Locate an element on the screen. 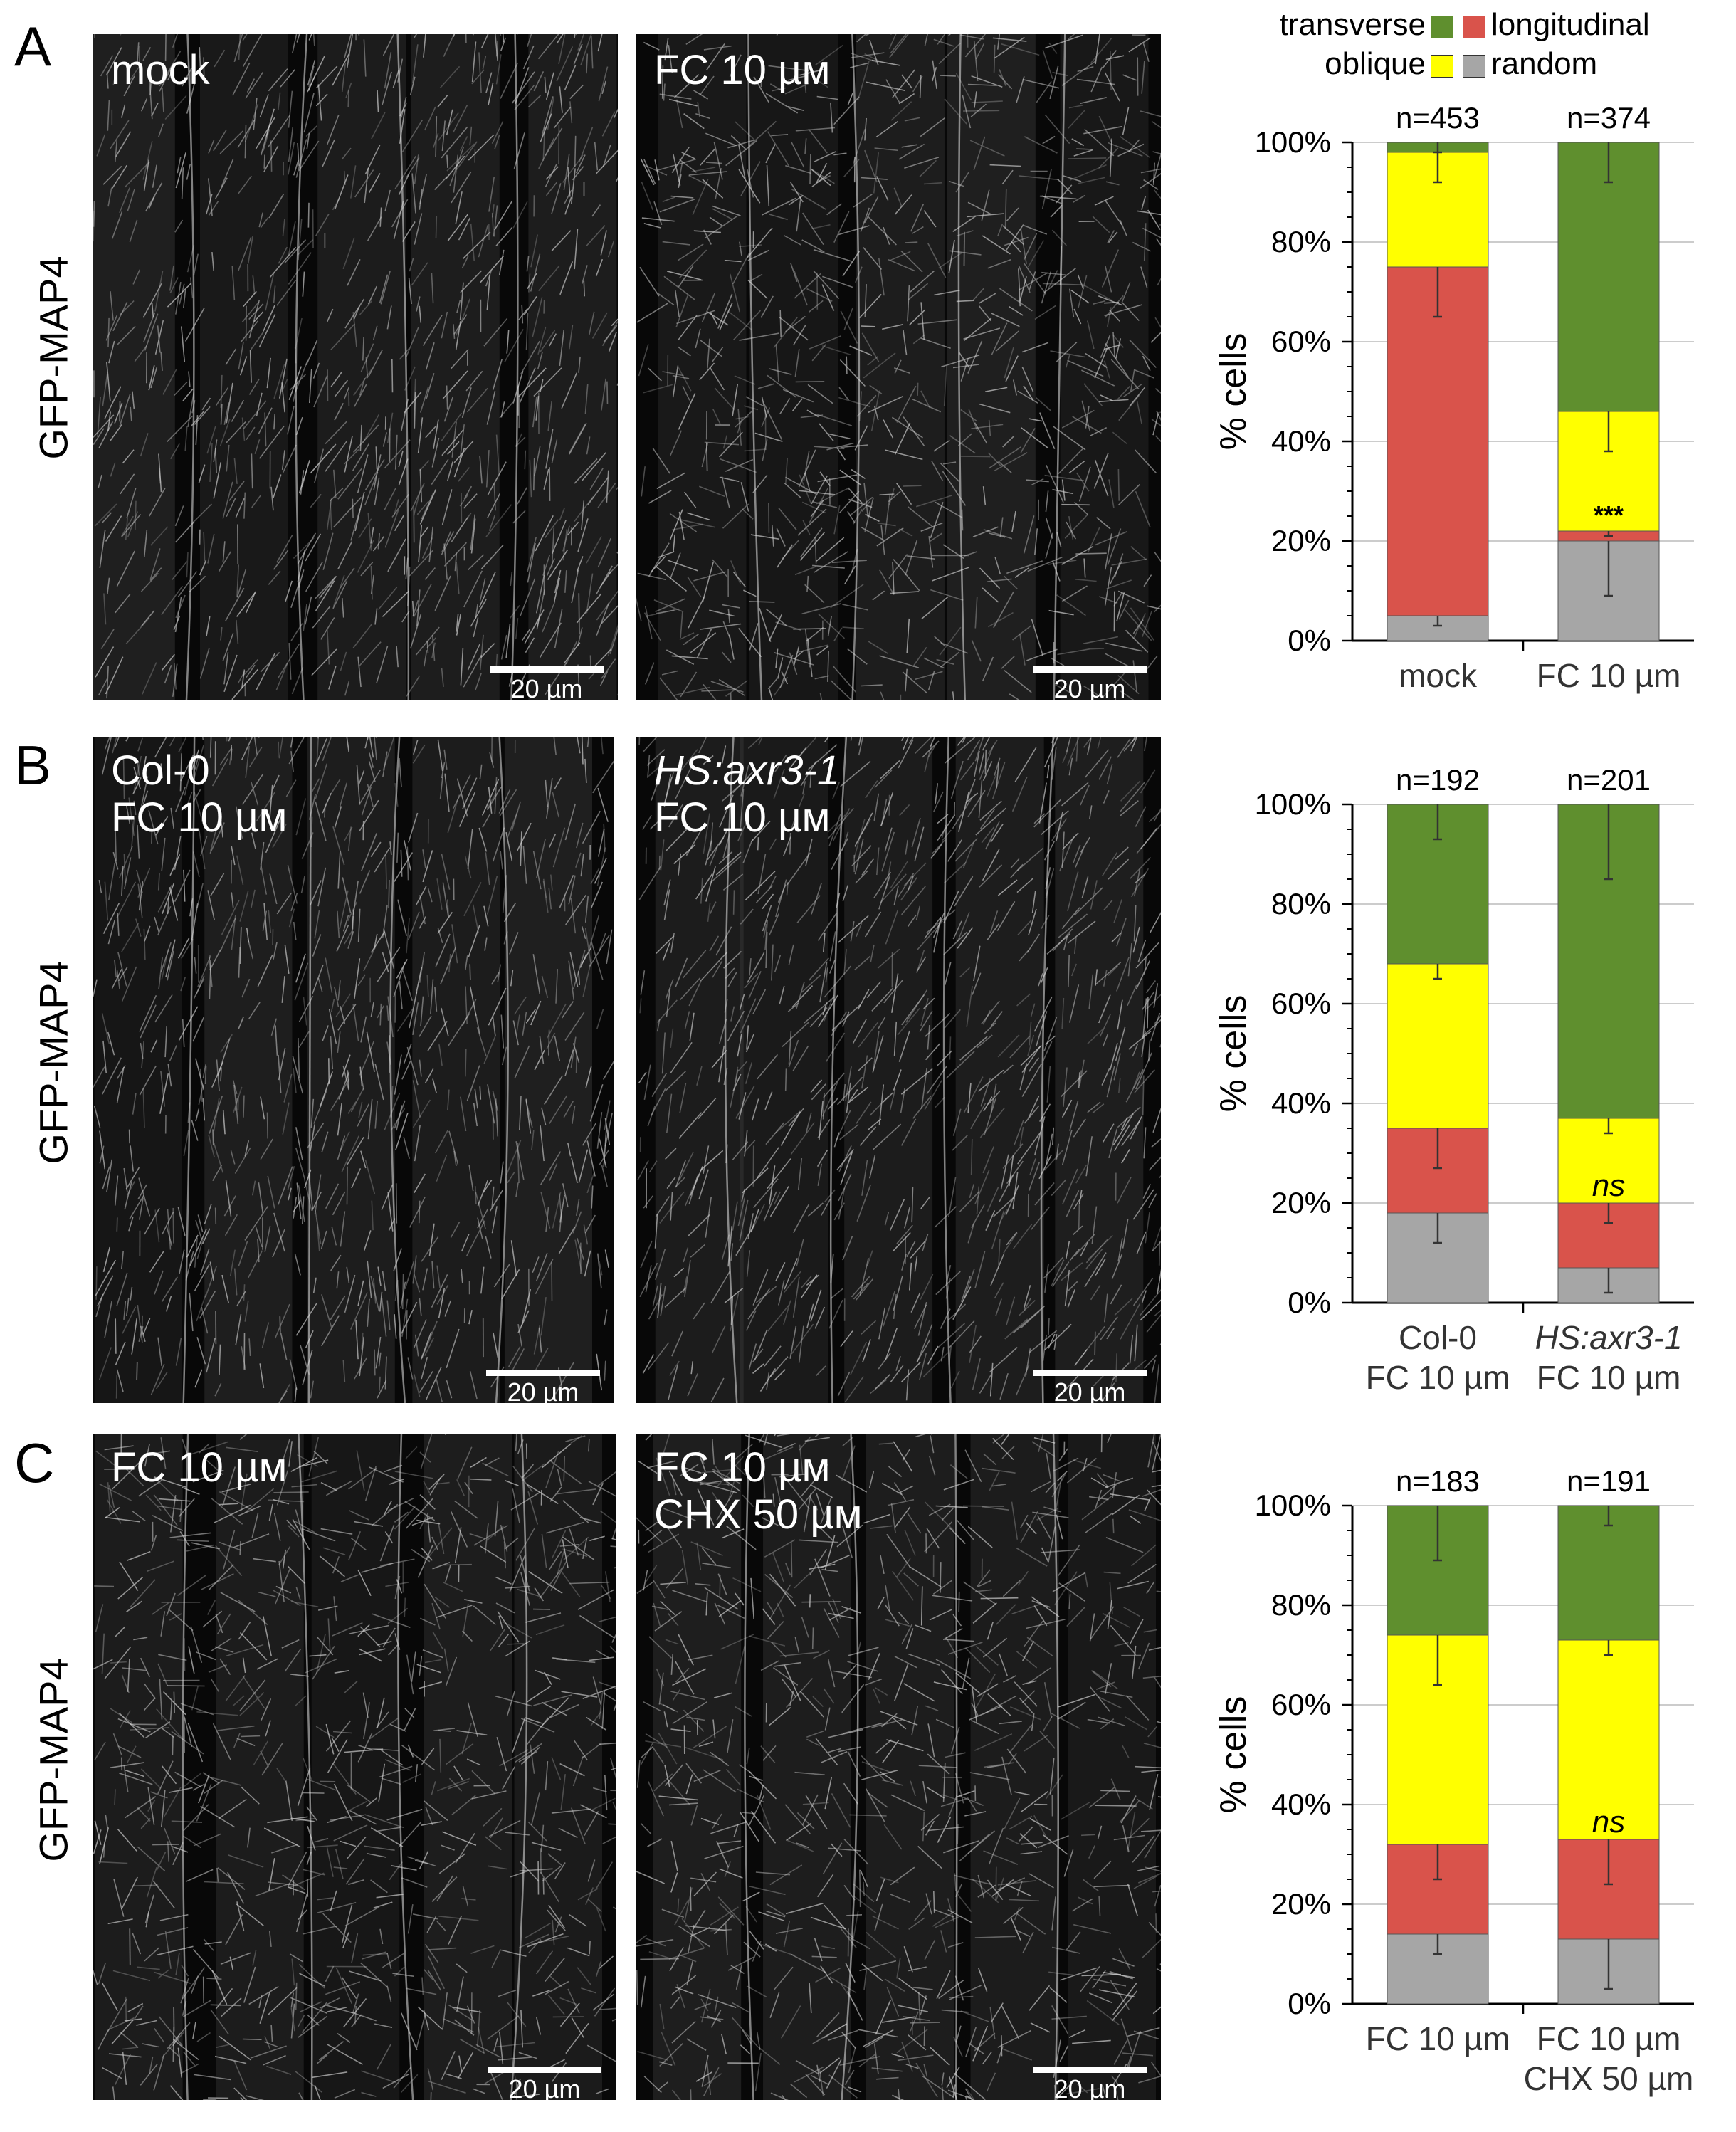 This screenshot has height=2132, width=1736. cell-band is located at coordinates (134, 367).